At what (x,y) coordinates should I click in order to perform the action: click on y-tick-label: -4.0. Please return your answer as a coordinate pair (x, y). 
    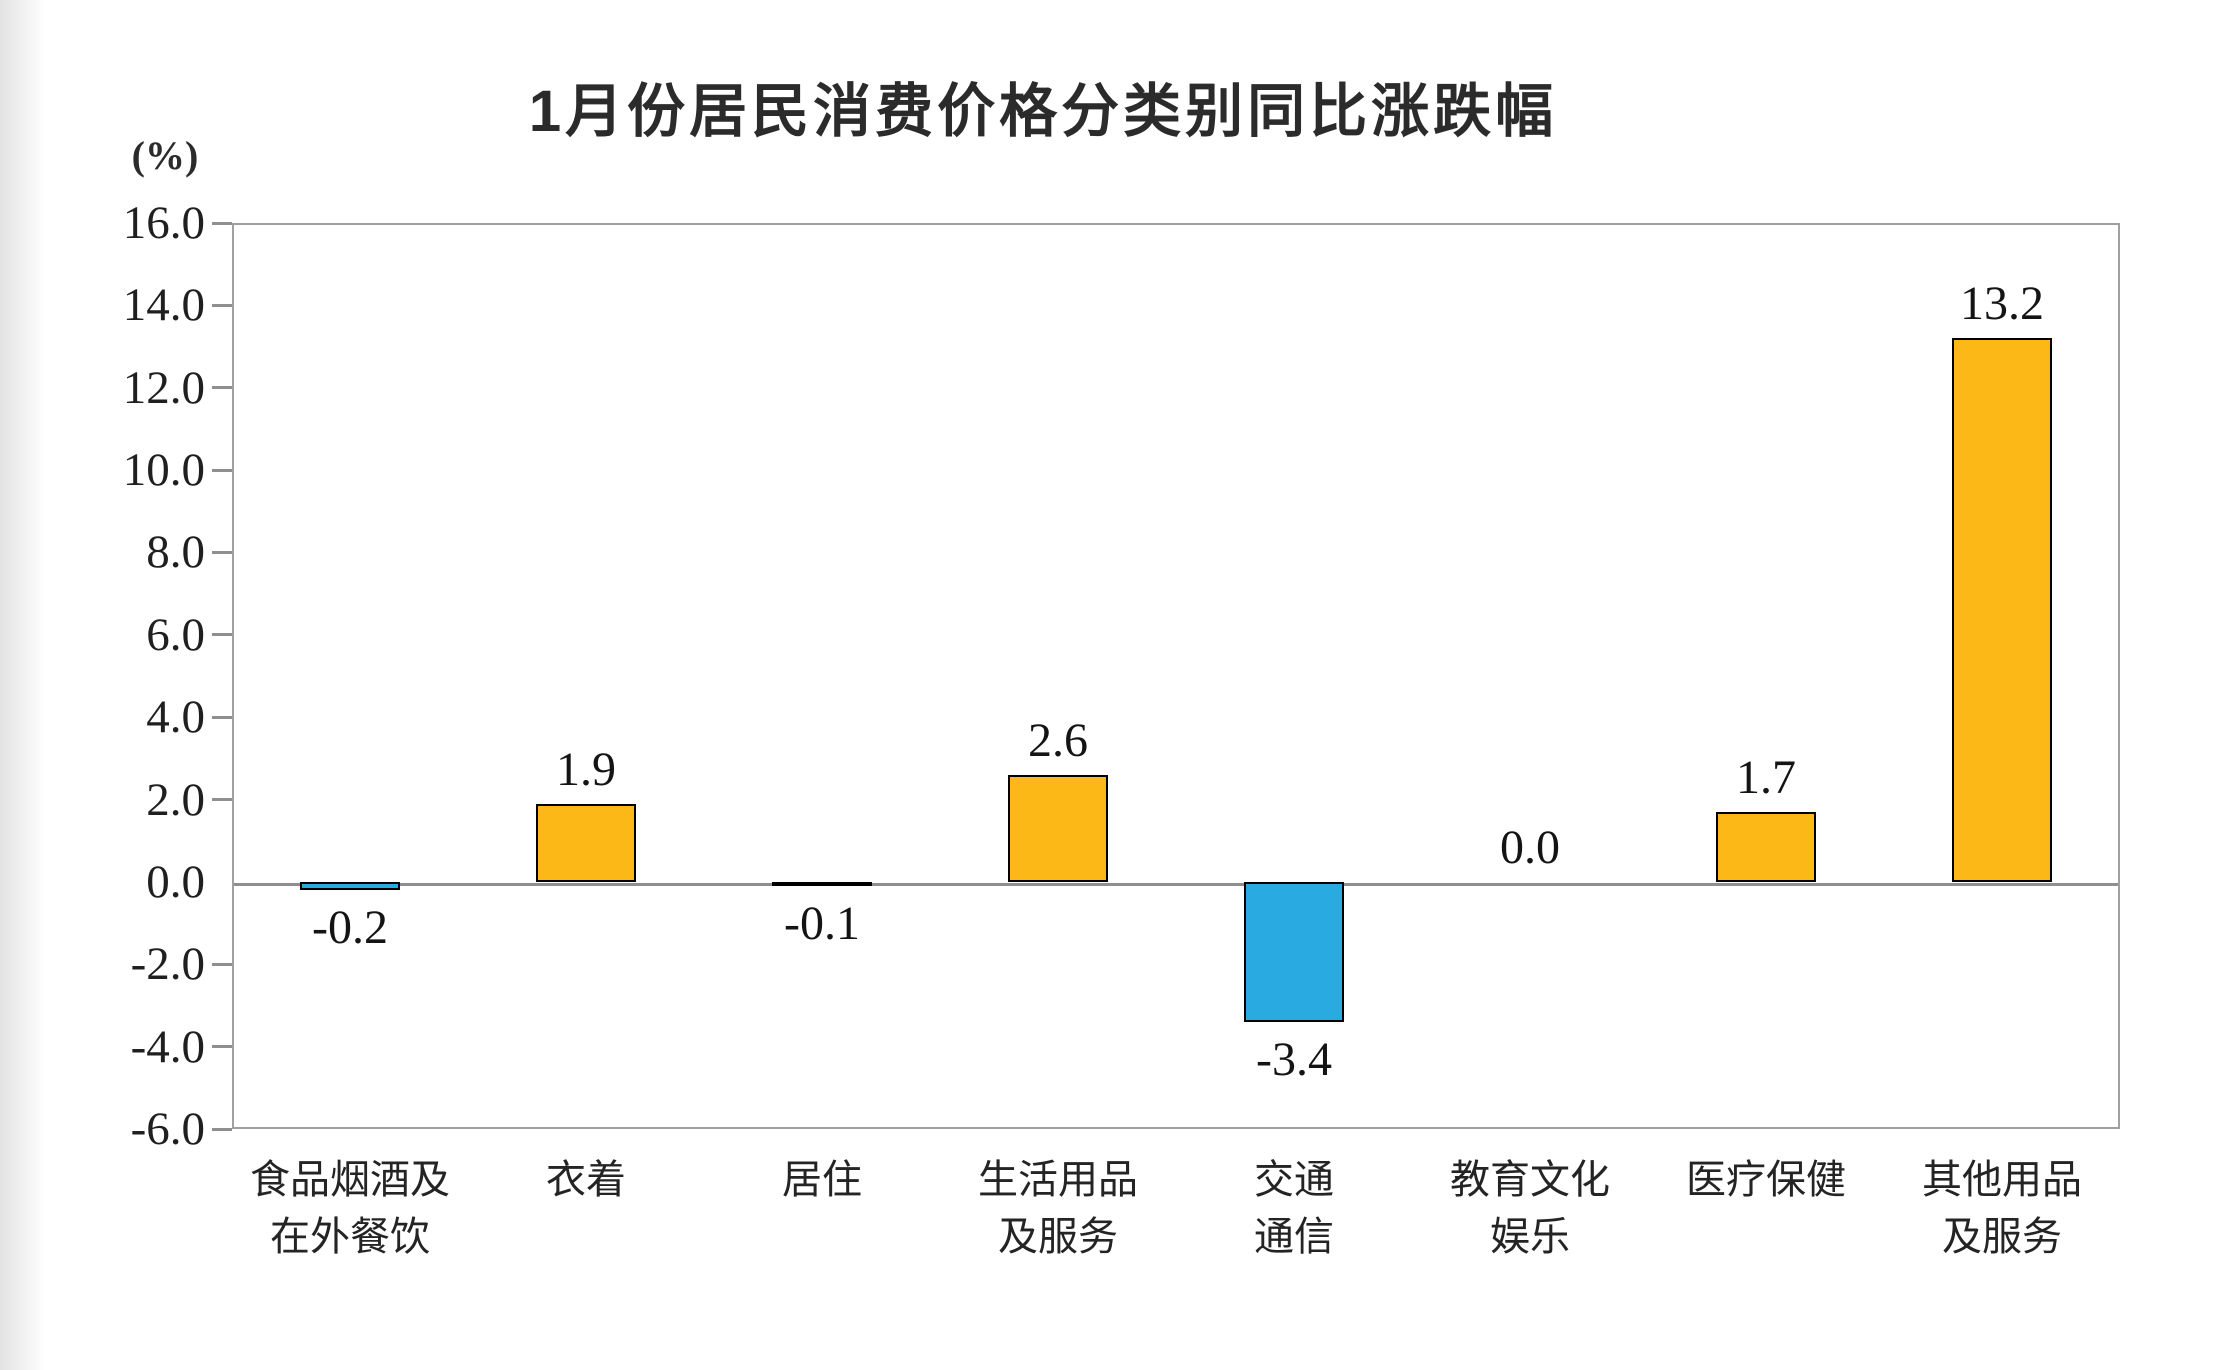
    Looking at the image, I should click on (167, 1046).